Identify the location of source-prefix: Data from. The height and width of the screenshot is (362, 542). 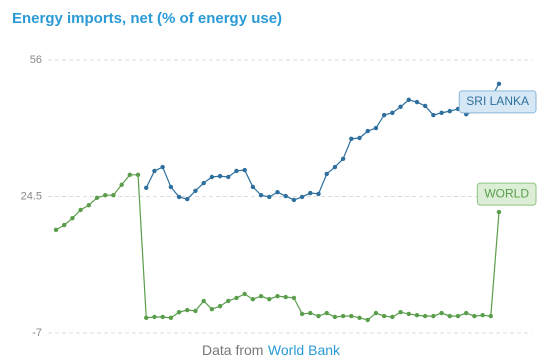
(232, 350).